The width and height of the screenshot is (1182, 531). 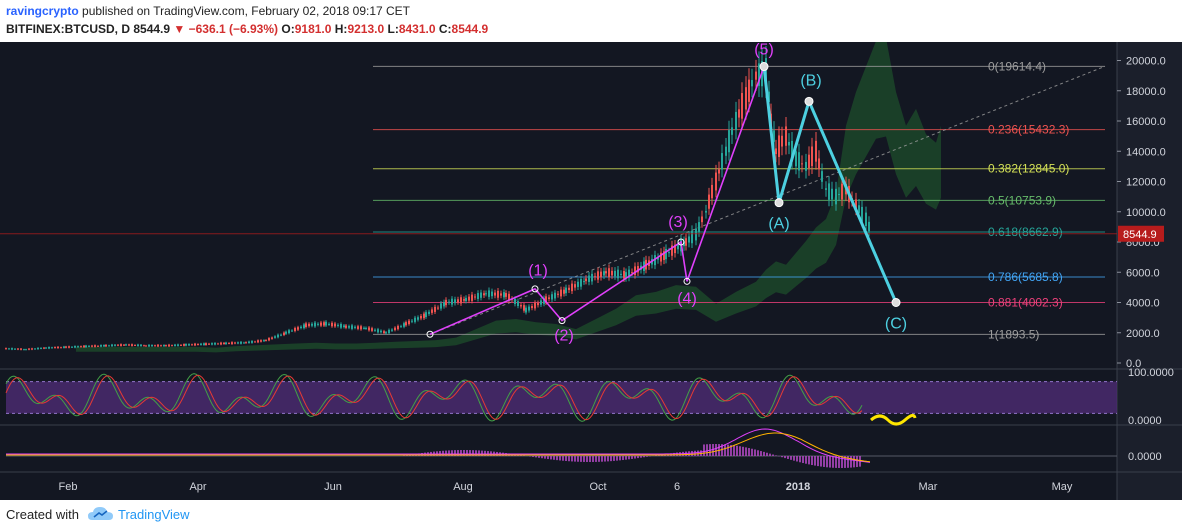 I want to click on author-link: ravingcrypto, so click(x=42, y=11).